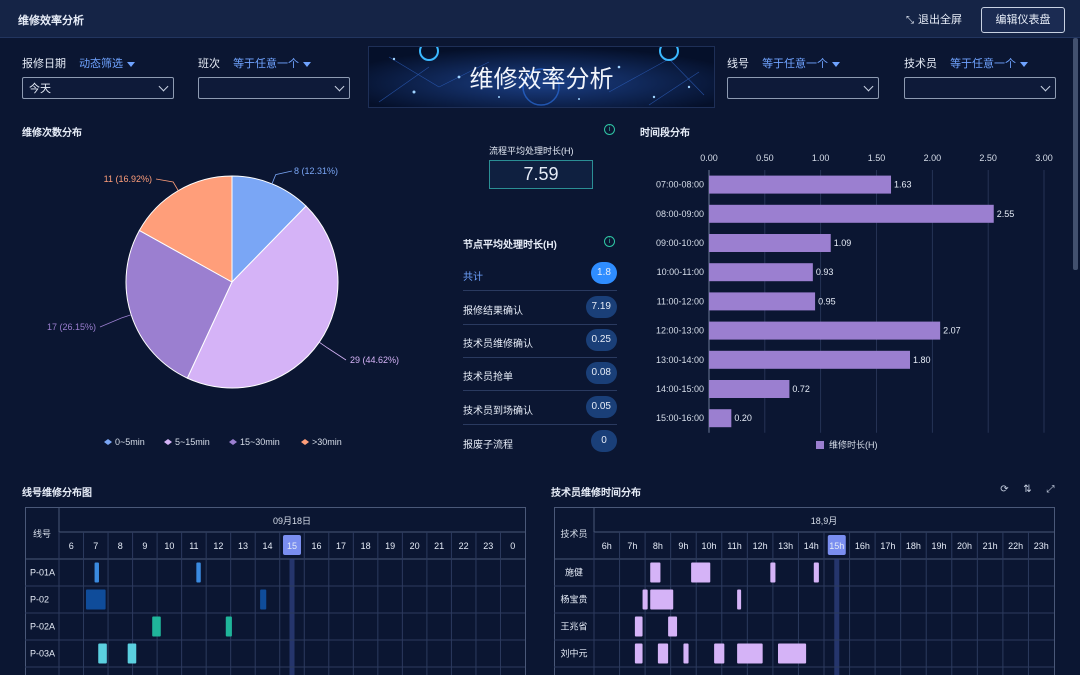 The height and width of the screenshot is (675, 1080). Describe the element at coordinates (680, 272) in the screenshot. I see `category-label: 10:00-11:00` at that location.